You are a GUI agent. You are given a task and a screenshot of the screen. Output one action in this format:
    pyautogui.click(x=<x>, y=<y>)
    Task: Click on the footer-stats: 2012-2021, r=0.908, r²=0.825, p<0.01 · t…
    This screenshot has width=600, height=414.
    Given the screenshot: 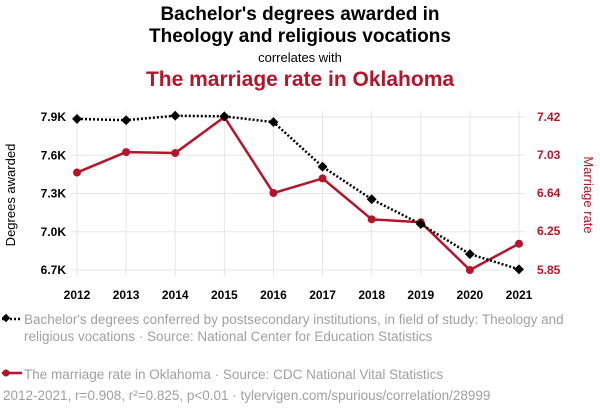 What is the action you would take?
    pyautogui.click(x=247, y=395)
    